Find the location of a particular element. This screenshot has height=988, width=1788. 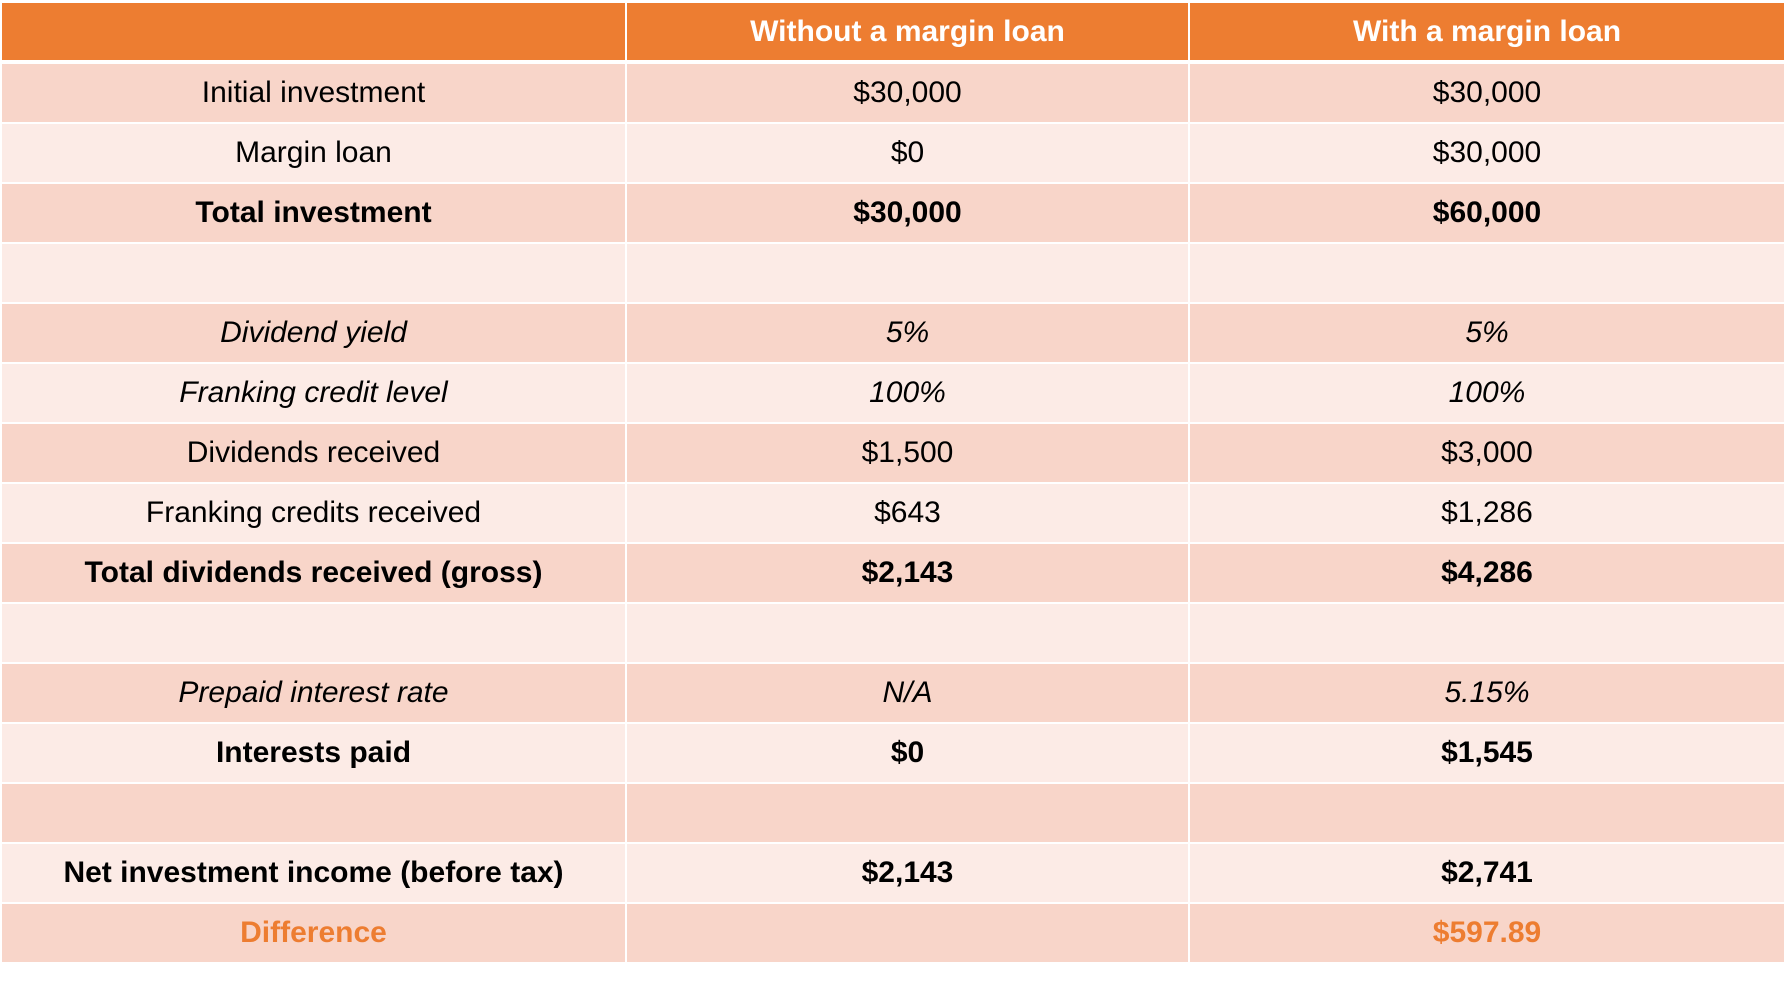

row-label: Margin loan is located at coordinates (314, 154).